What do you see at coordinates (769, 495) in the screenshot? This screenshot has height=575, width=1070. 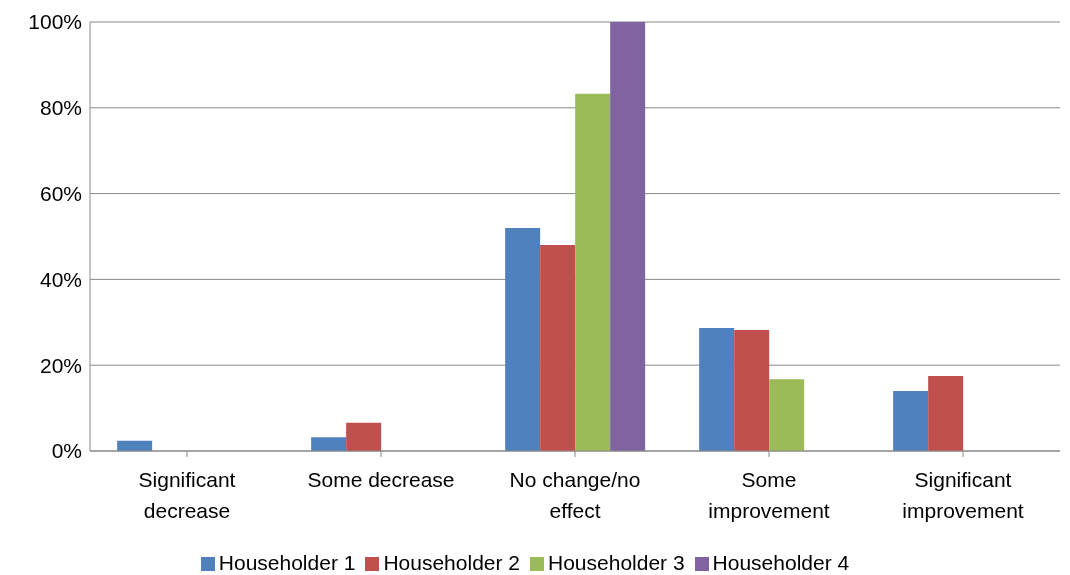 I see `x-tick-label: Some improvement` at bounding box center [769, 495].